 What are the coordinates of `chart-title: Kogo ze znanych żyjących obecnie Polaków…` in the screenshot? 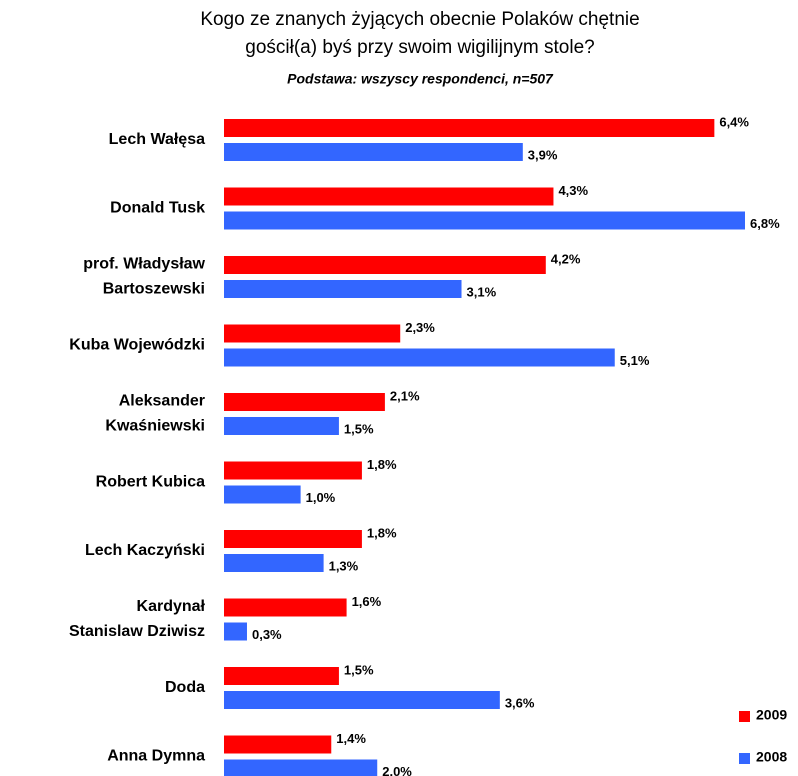 It's located at (419, 33).